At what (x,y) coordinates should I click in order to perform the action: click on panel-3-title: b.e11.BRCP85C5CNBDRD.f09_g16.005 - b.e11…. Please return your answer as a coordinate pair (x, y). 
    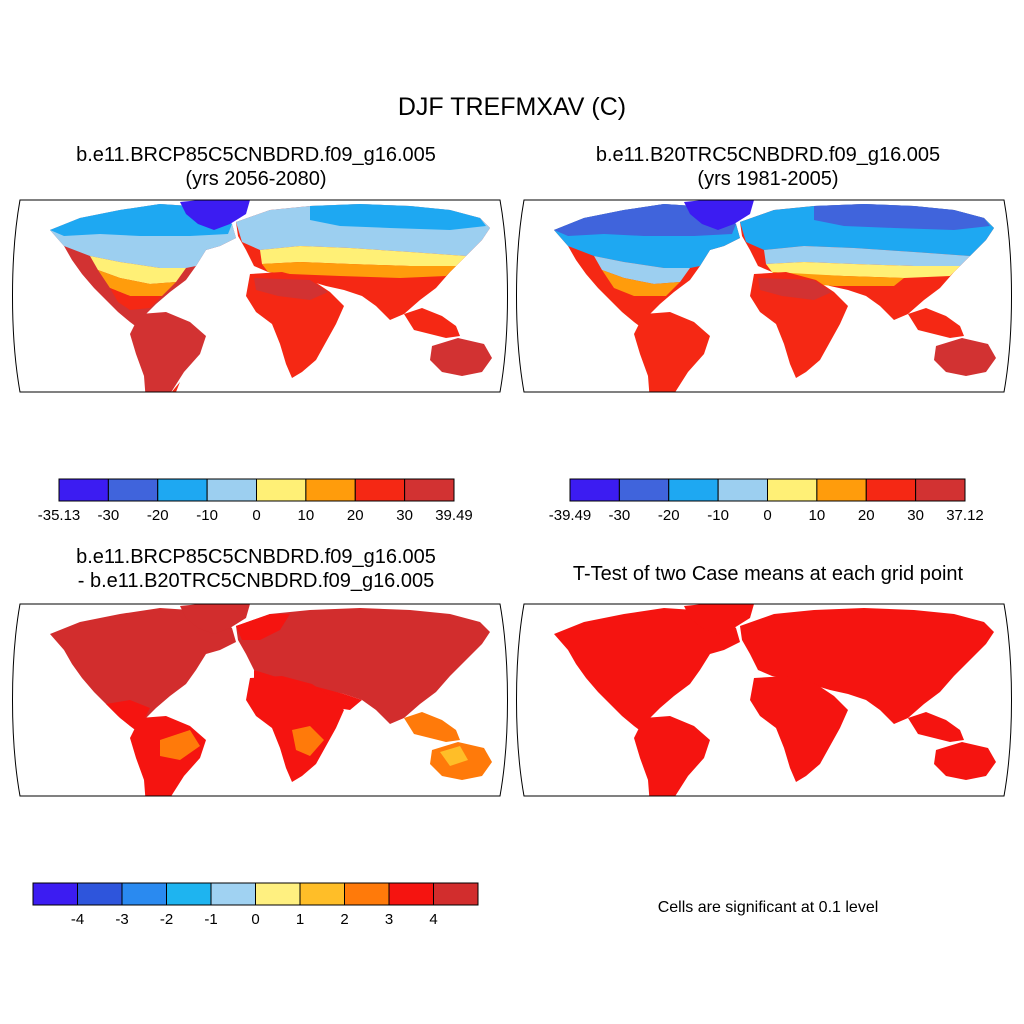
    Looking at the image, I should click on (256, 569).